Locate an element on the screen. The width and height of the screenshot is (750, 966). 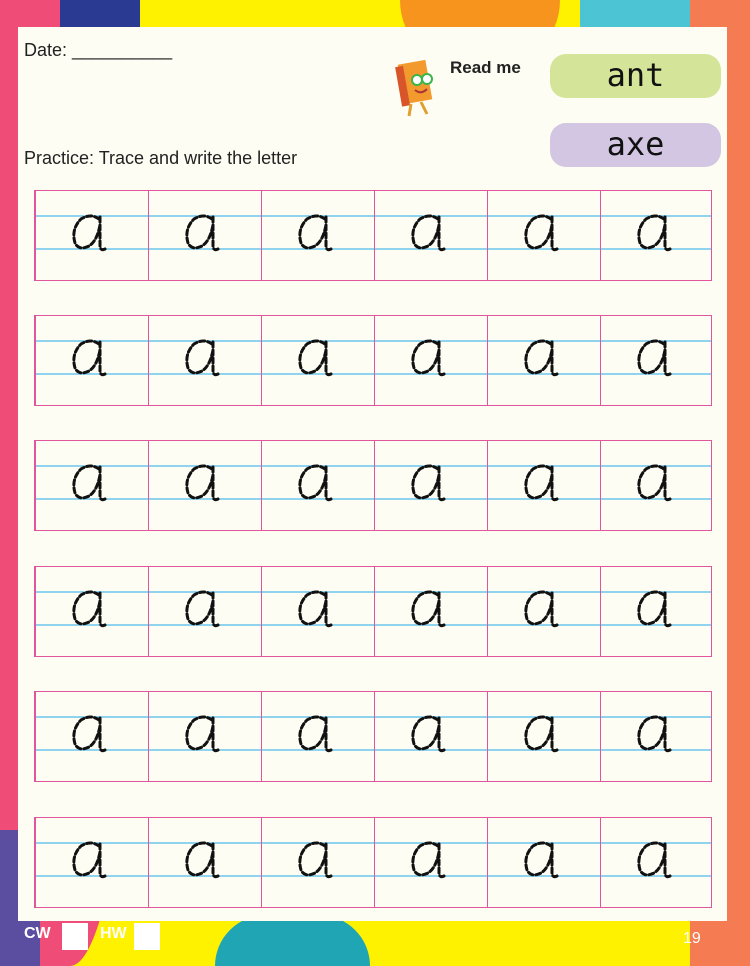
book-mascot-icon is located at coordinates (421, 89).